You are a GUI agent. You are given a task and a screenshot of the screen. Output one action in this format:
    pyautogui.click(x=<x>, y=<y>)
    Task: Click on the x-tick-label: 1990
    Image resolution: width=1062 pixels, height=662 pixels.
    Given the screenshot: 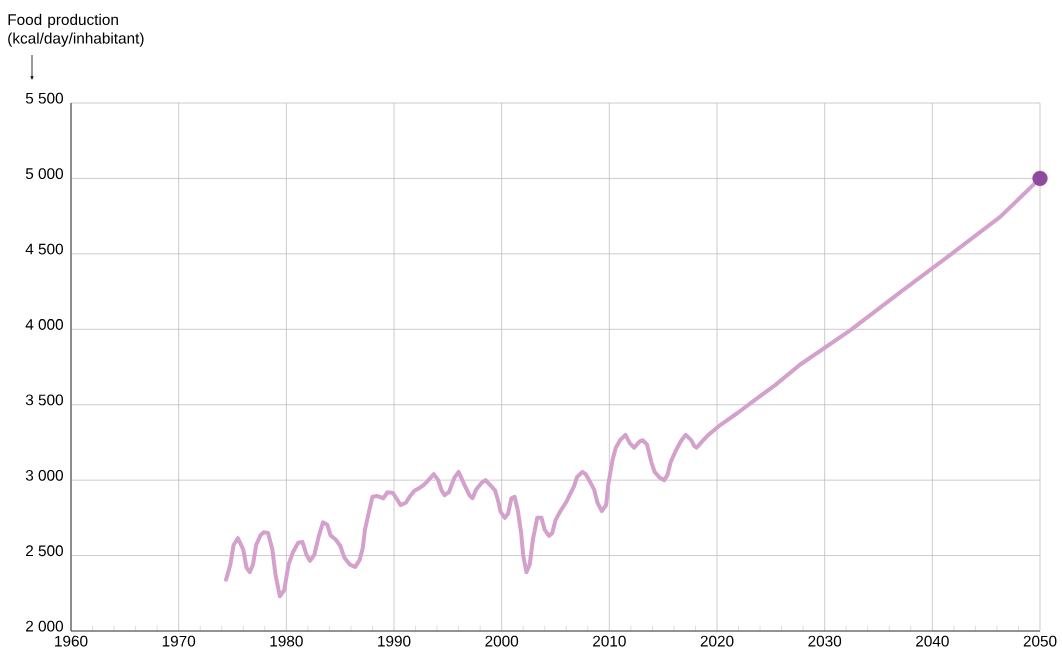 What is the action you would take?
    pyautogui.click(x=394, y=641)
    